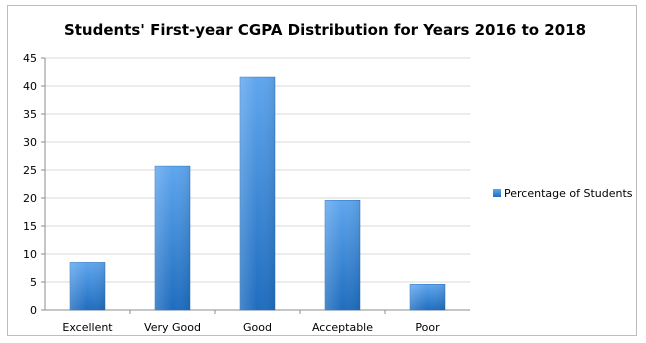 The image size is (646, 343). What do you see at coordinates (30, 170) in the screenshot?
I see `y-tick-label: 25` at bounding box center [30, 170].